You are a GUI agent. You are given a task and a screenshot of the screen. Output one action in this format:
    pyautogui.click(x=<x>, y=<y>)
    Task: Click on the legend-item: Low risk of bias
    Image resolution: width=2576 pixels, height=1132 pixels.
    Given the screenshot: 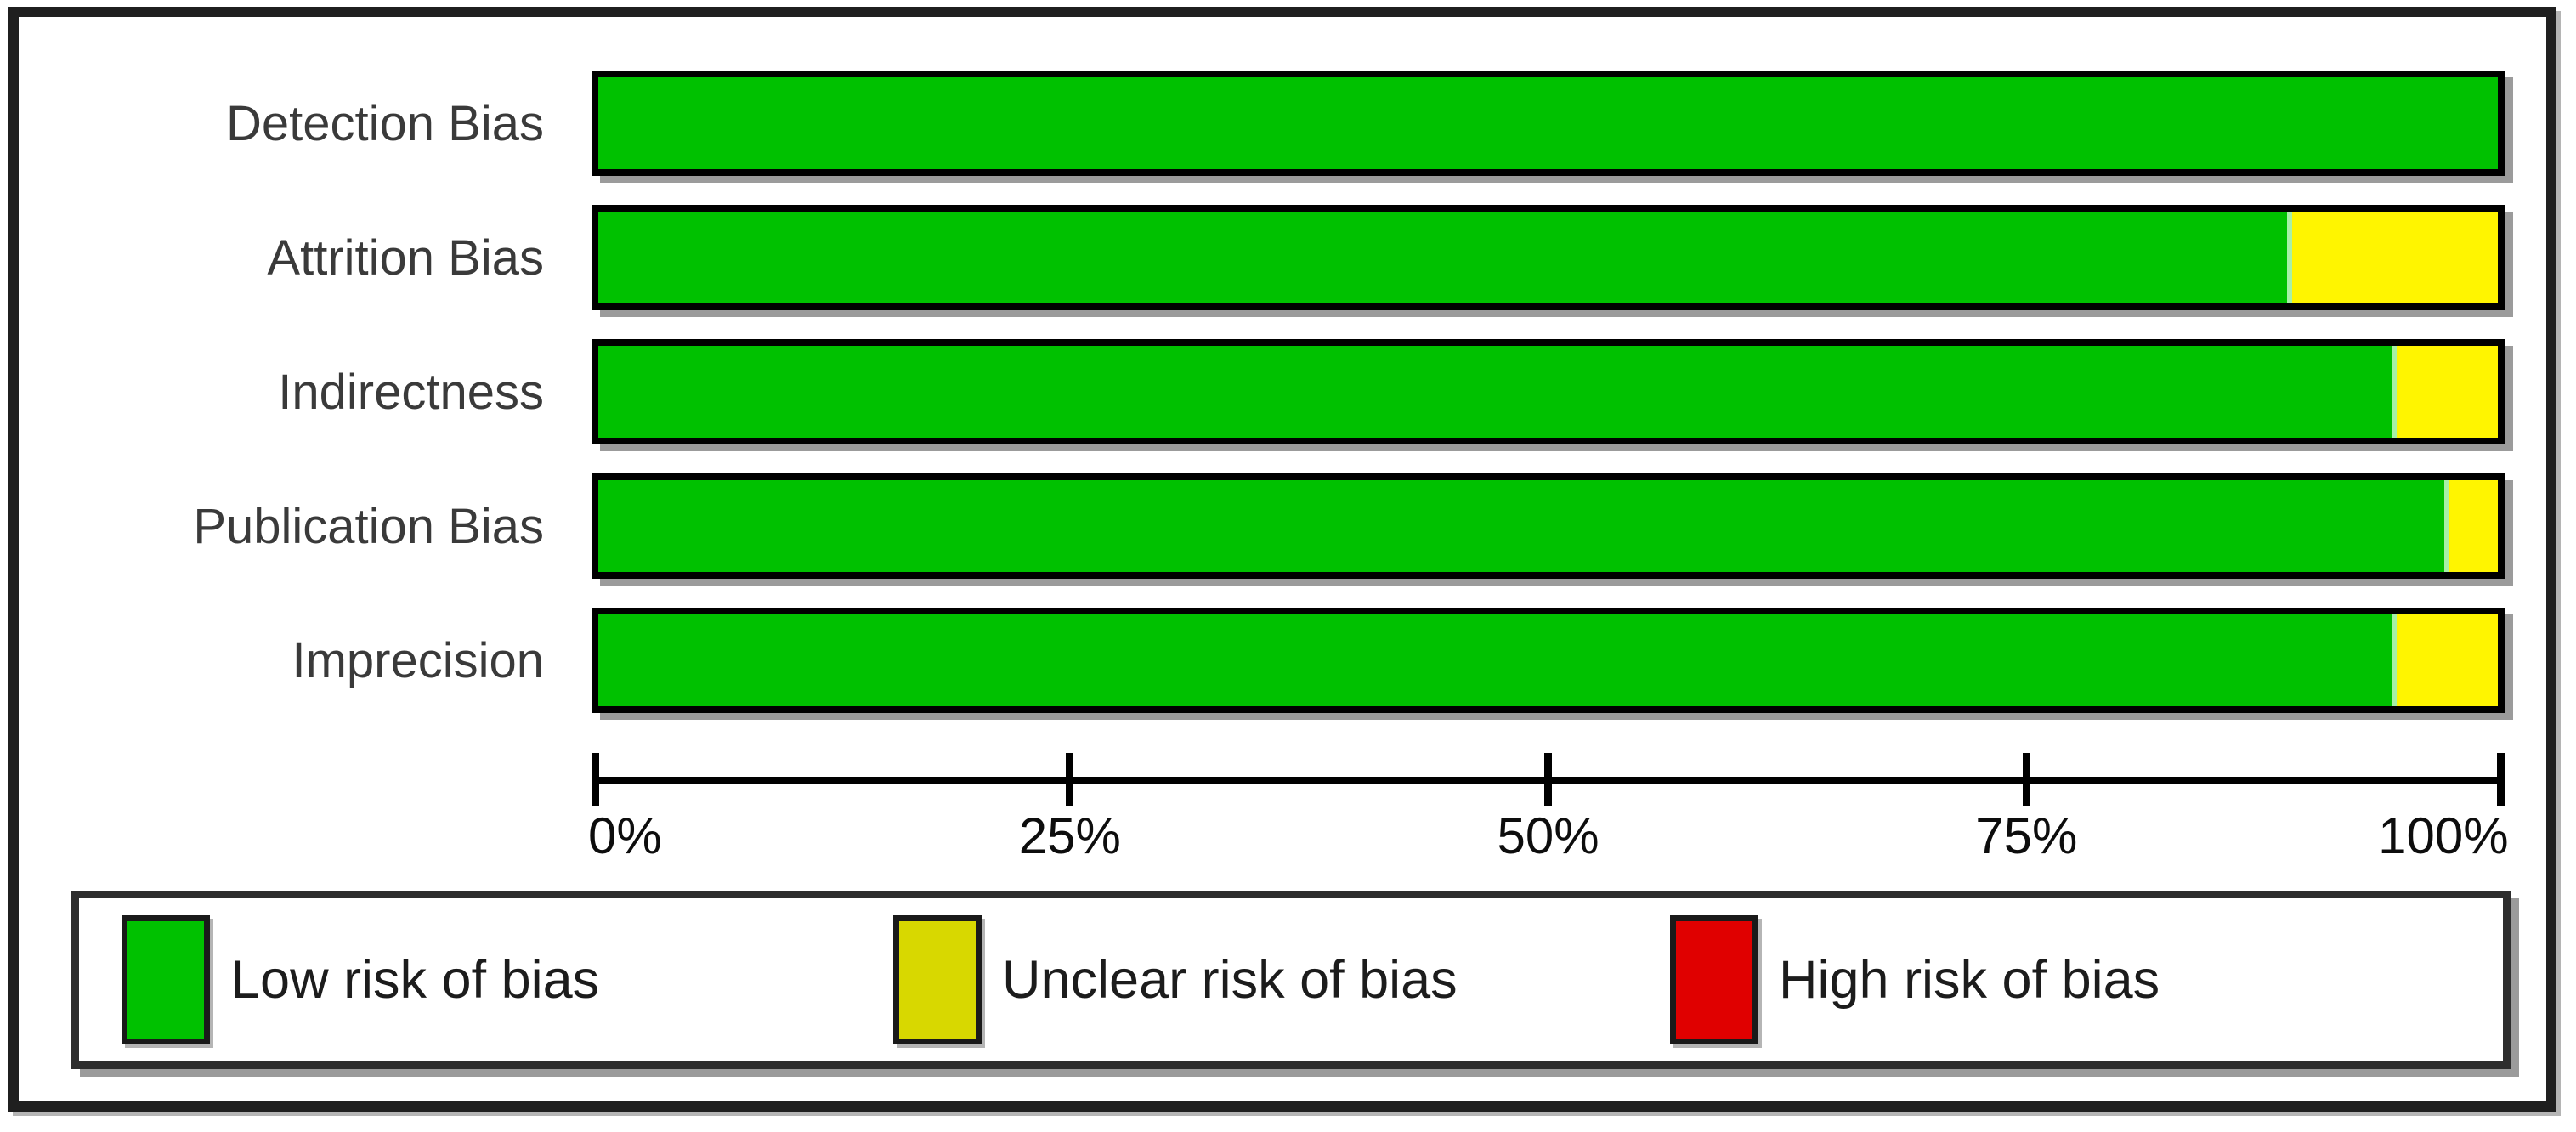 What is the action you would take?
    pyautogui.click(x=360, y=979)
    